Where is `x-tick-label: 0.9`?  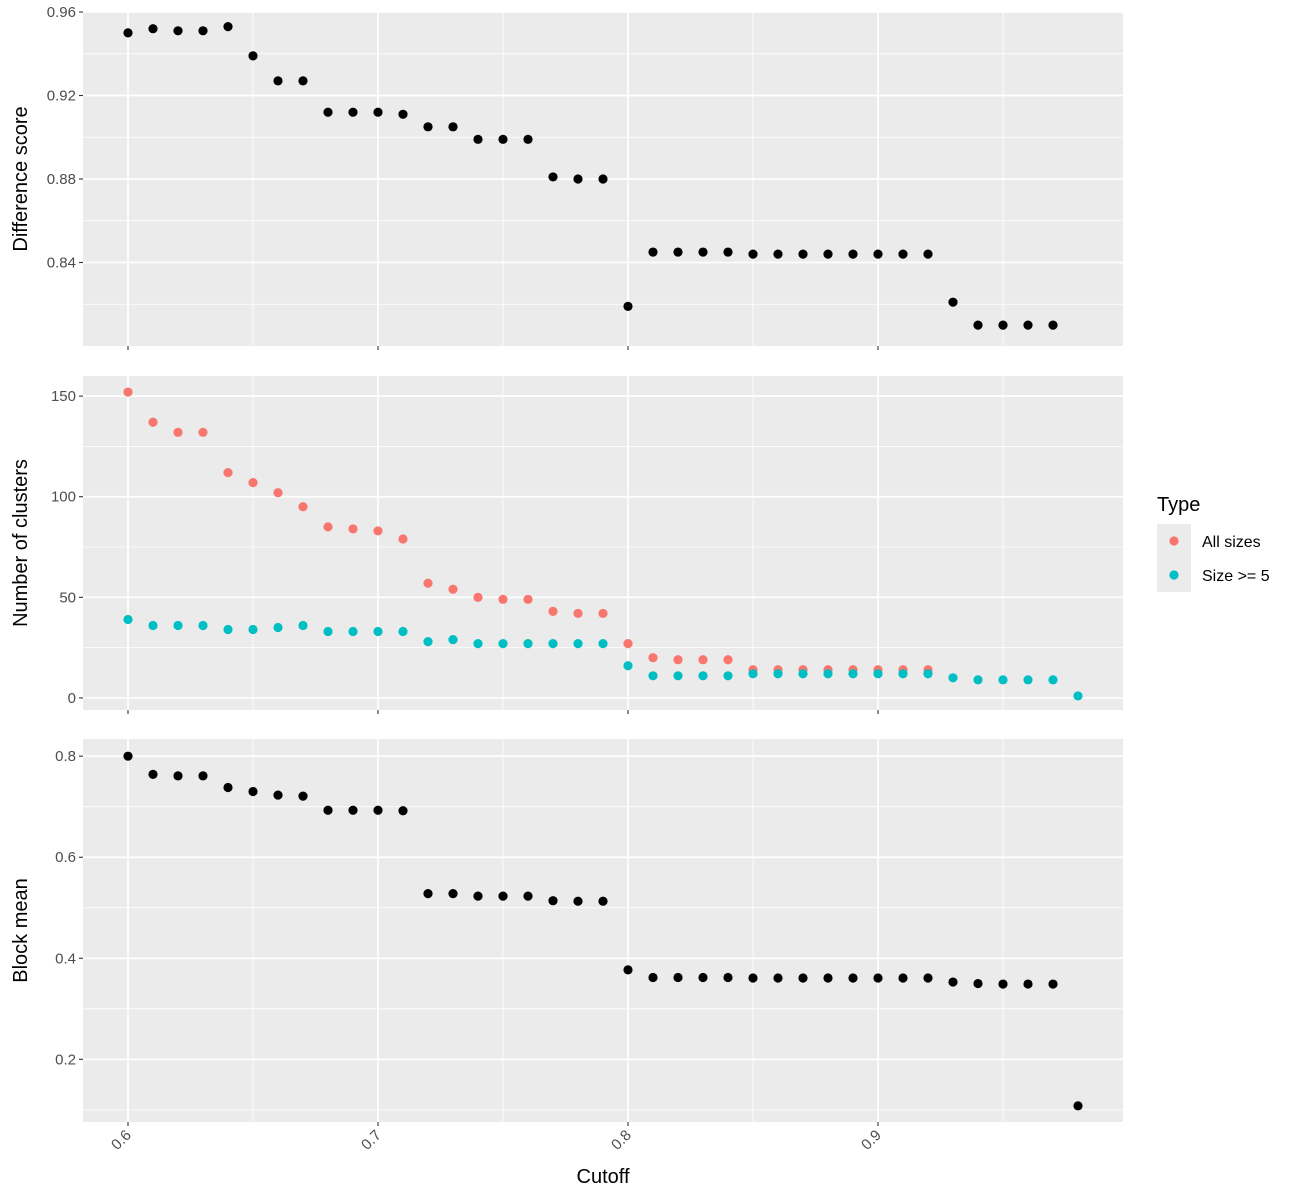 x-tick-label: 0.9 is located at coordinates (871, 1140).